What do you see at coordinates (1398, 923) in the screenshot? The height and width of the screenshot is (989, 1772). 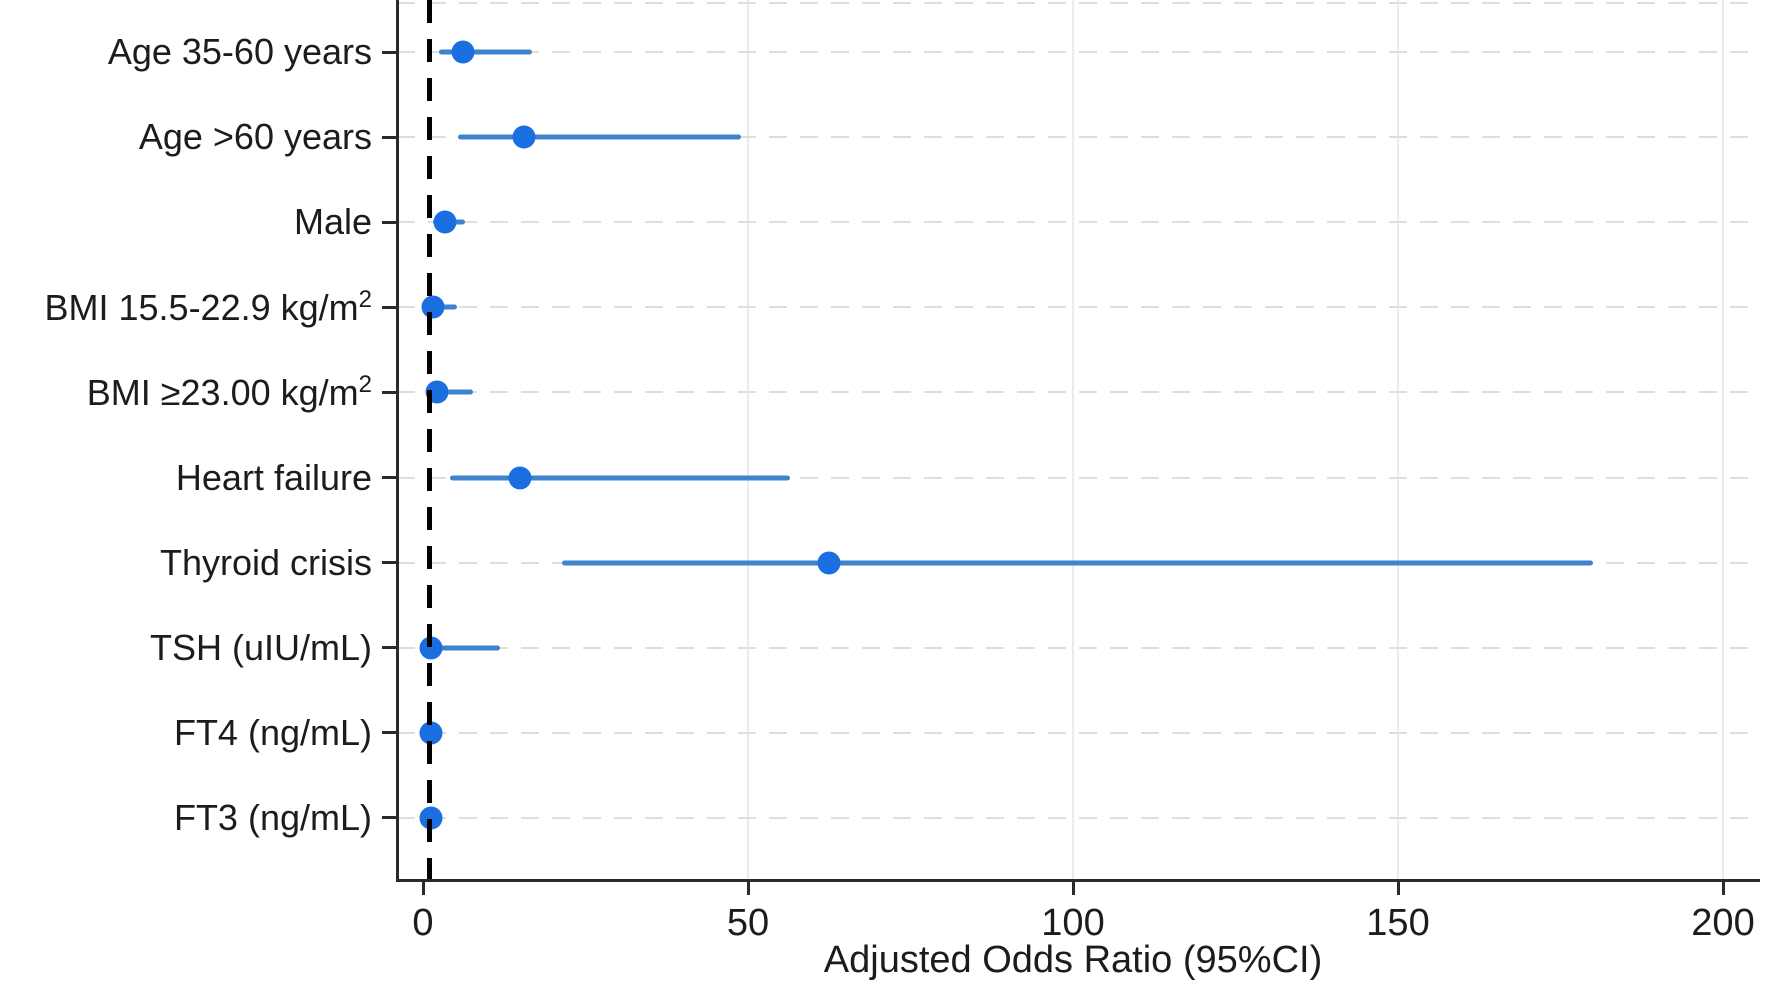 I see `x-tick-label: 150` at bounding box center [1398, 923].